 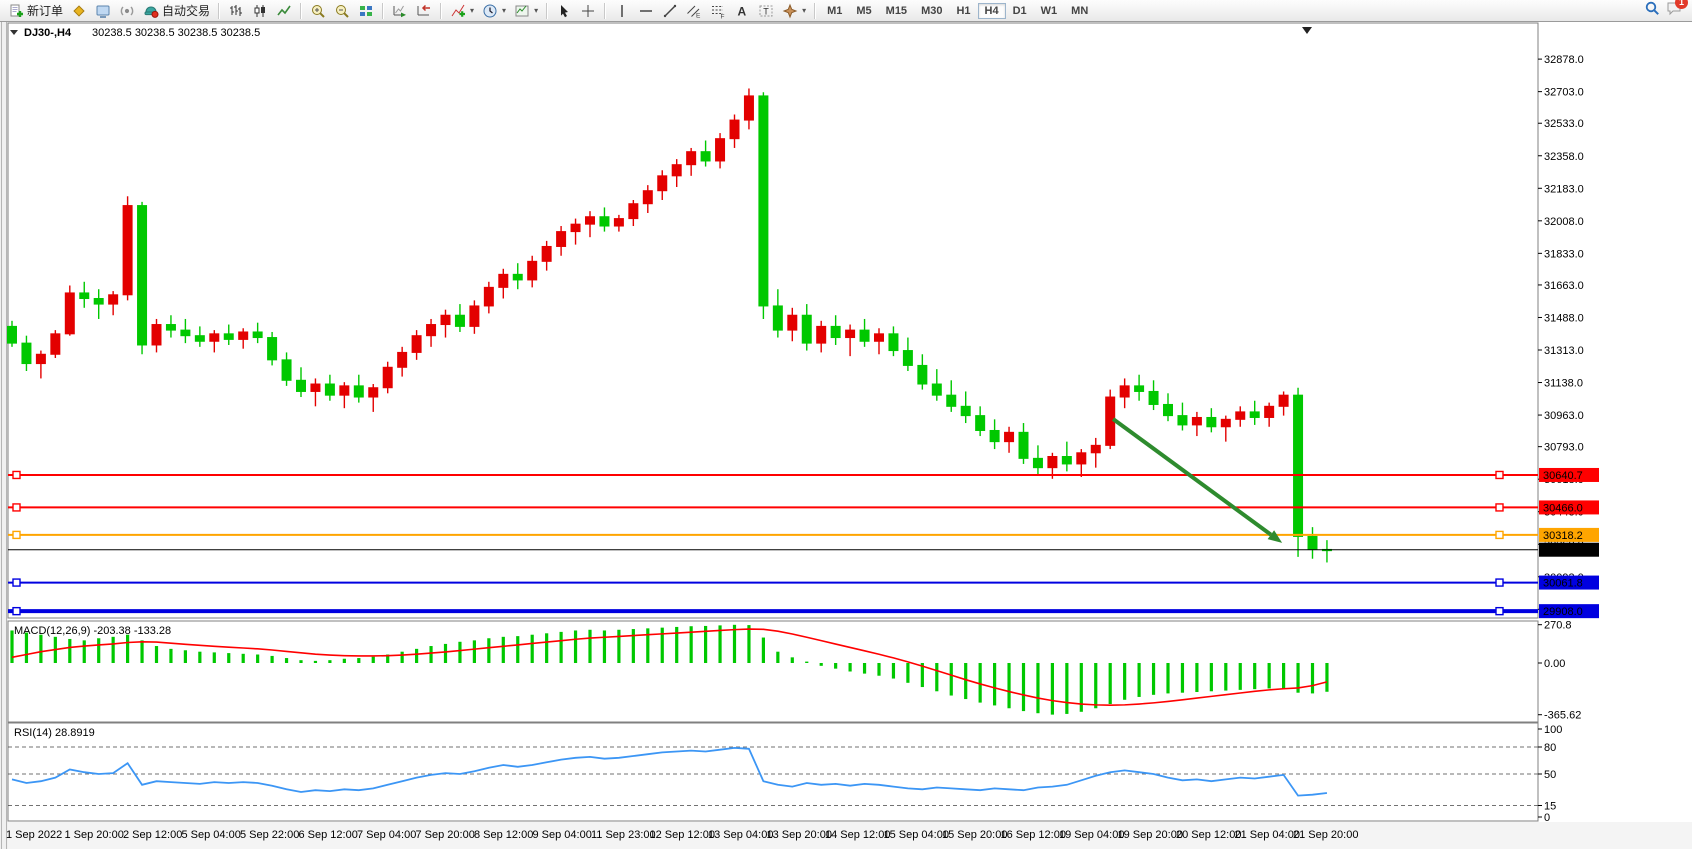 What do you see at coordinates (698, 15) in the screenshot?
I see `svg-text: E` at bounding box center [698, 15].